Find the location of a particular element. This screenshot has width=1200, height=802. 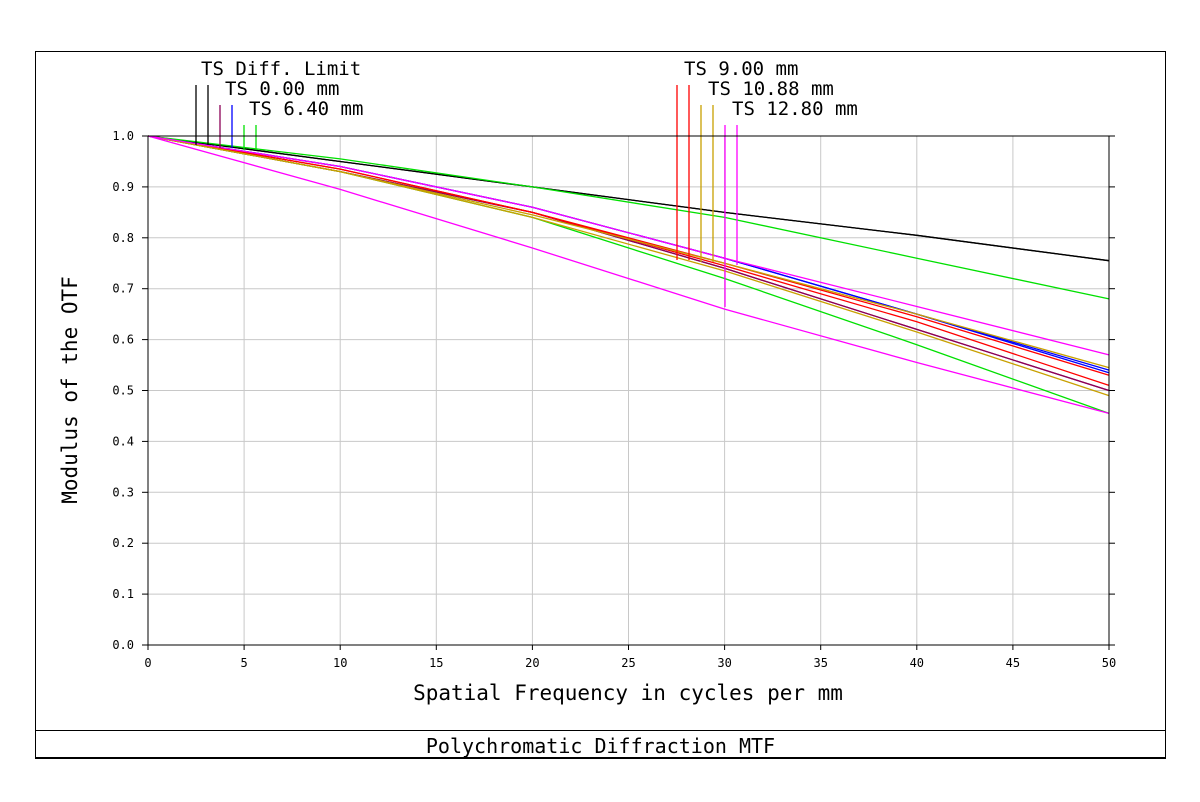

y-tick-label: 0.3 is located at coordinates (123, 492).